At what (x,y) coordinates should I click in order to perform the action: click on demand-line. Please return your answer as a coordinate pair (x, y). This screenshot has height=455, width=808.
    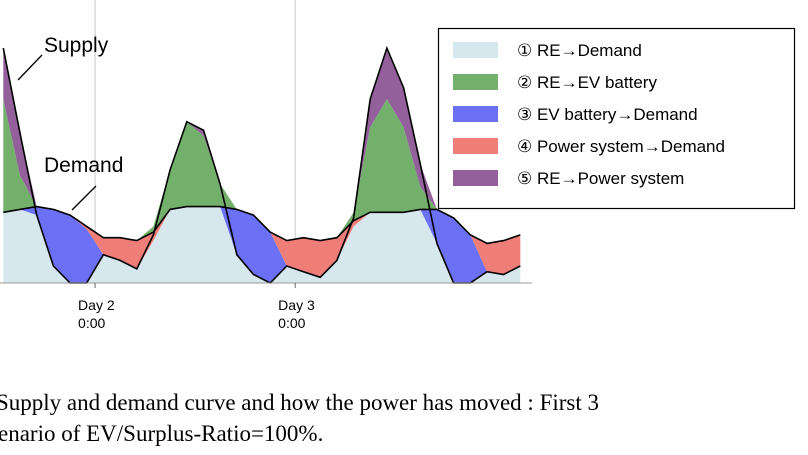
    Looking at the image, I should click on (262, 225).